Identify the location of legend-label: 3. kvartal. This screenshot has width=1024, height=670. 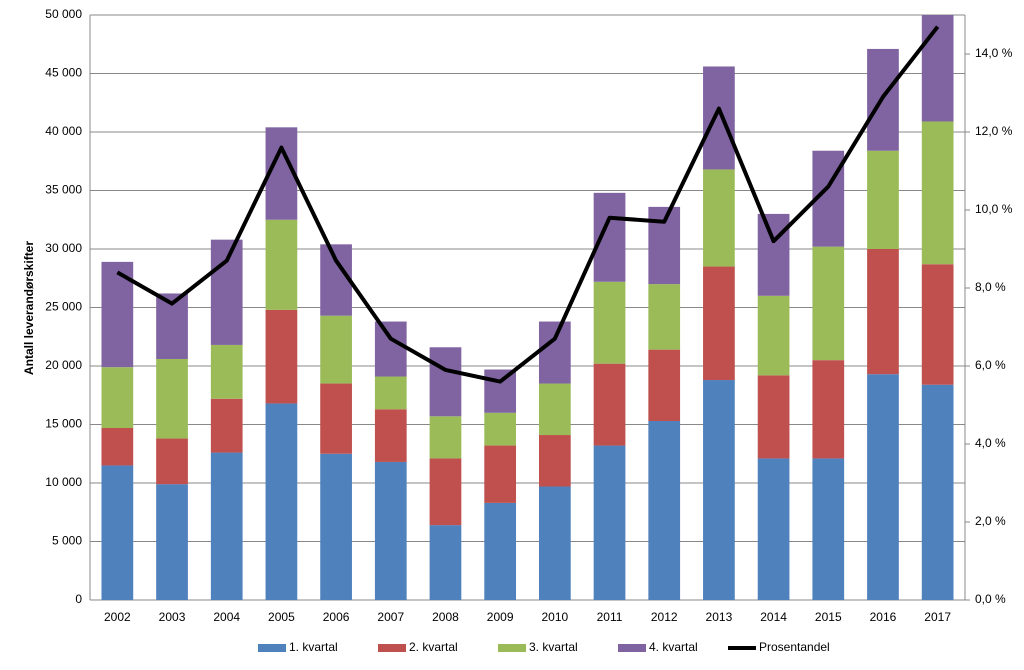
(553, 647).